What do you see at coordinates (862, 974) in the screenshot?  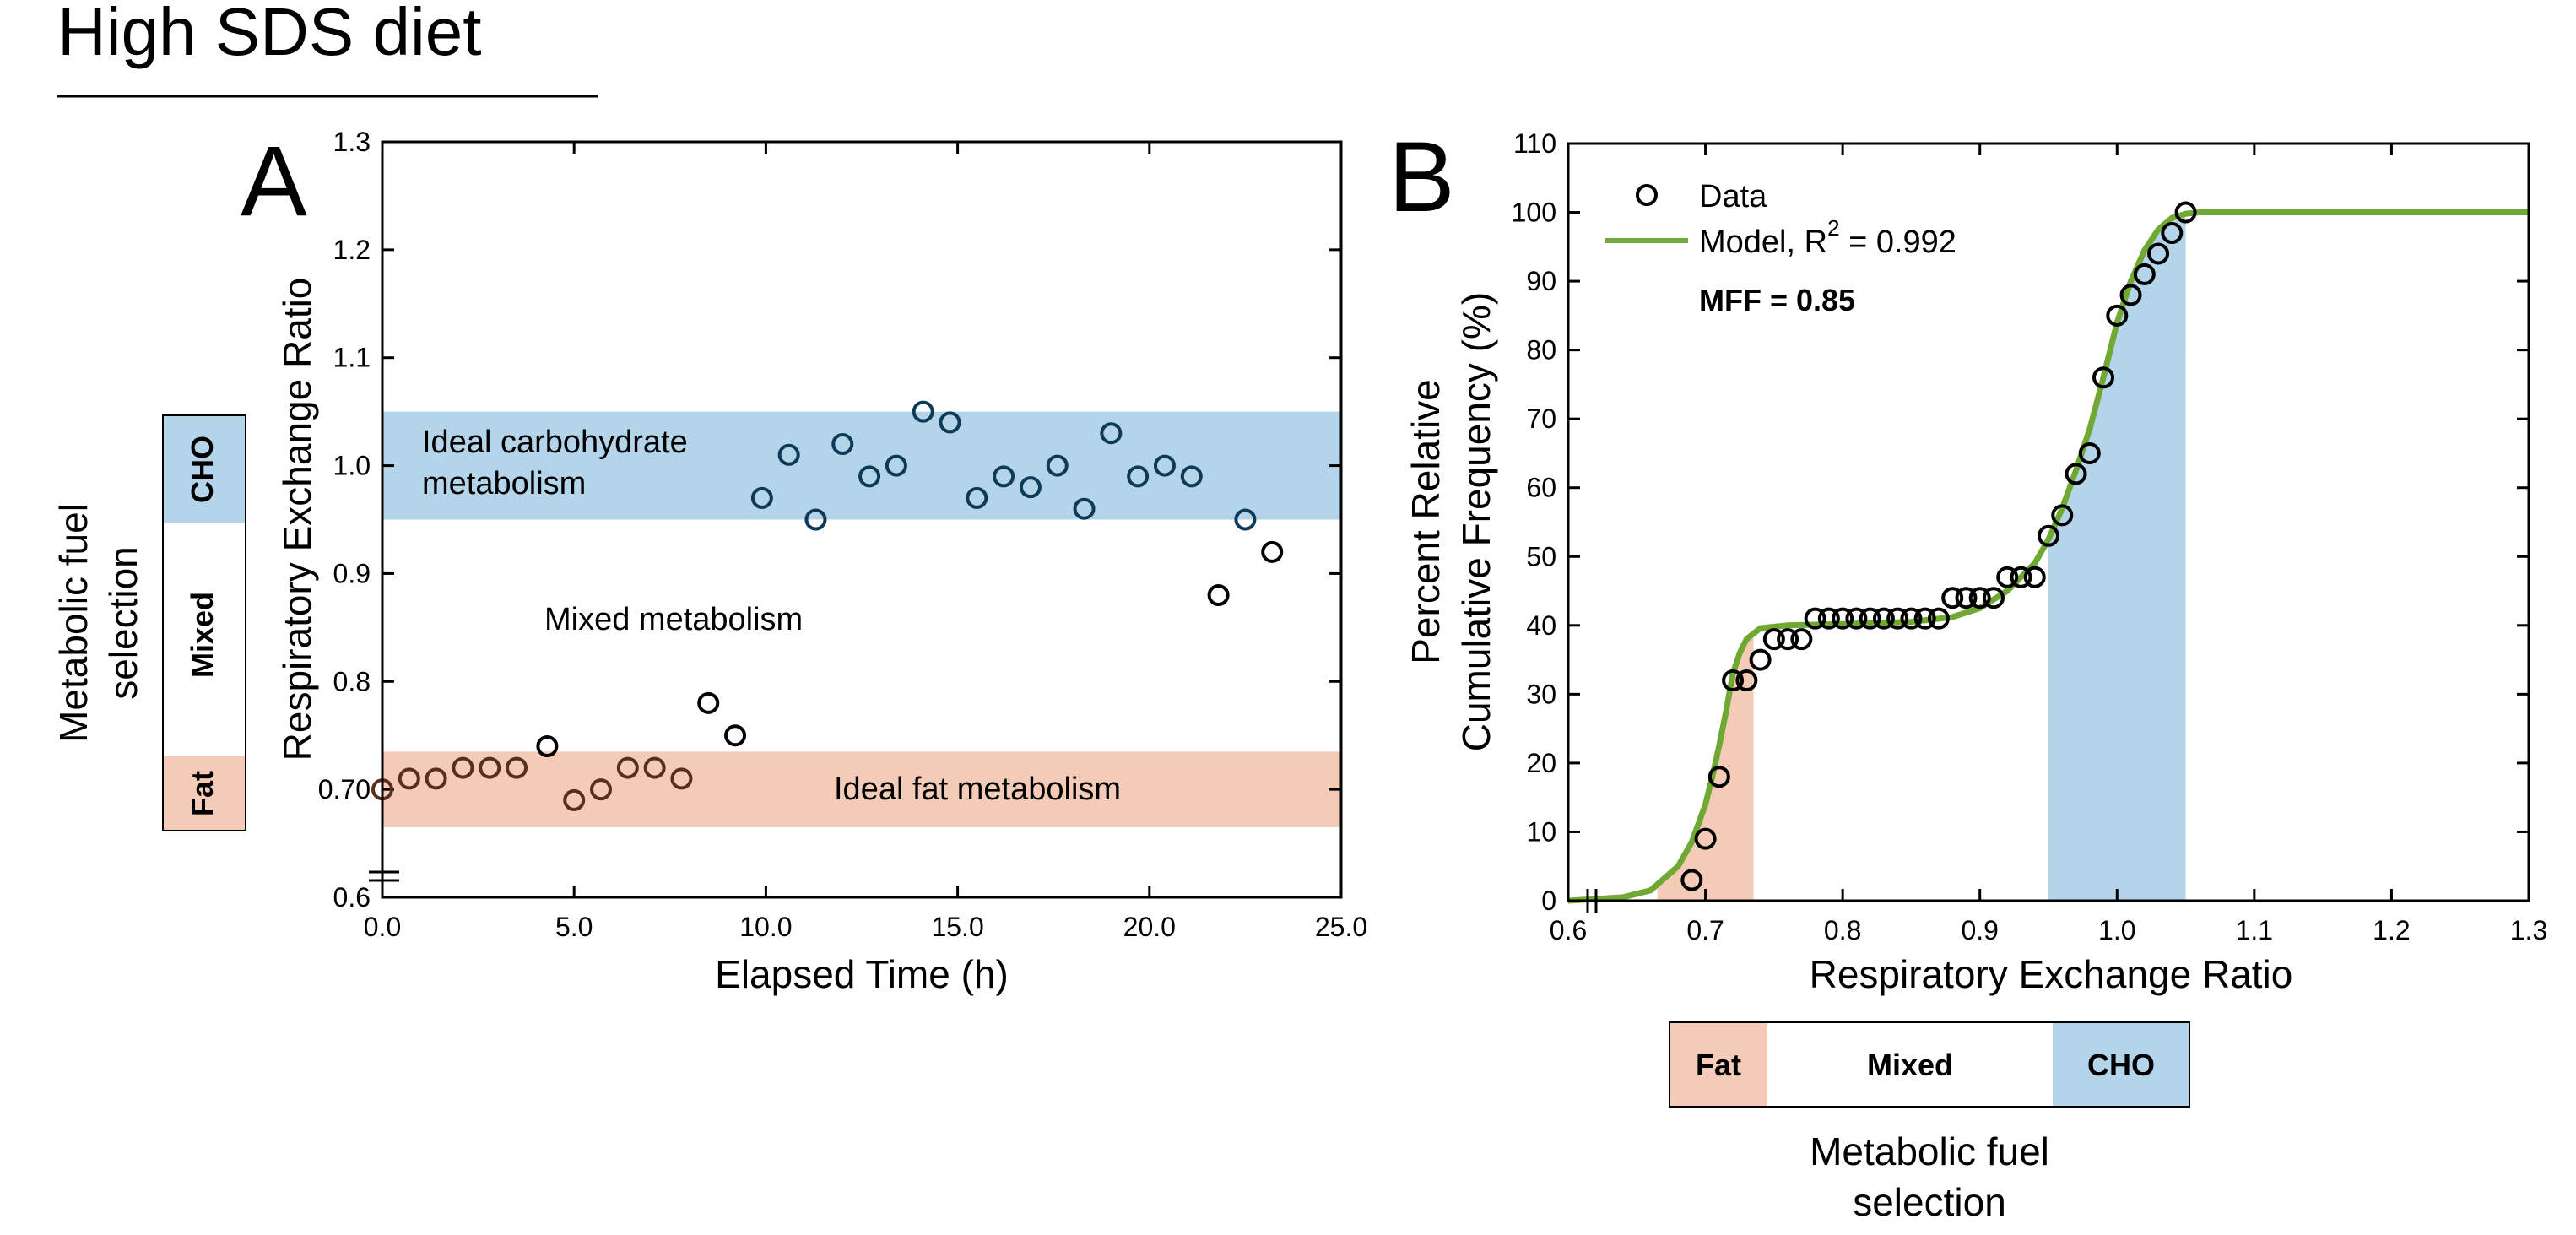 I see `panel-a-xlabel: Elapsed Time (h)` at bounding box center [862, 974].